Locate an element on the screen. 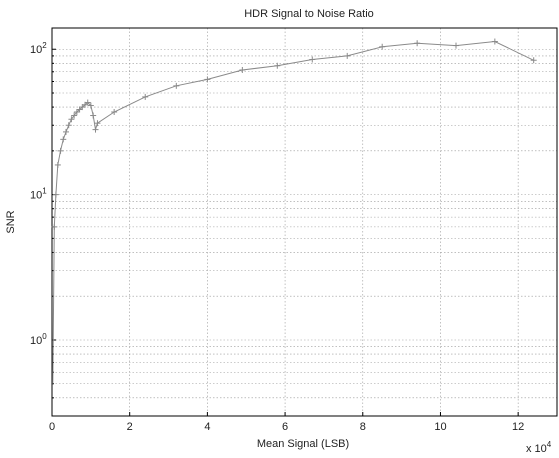  y-tick-label-exponent: 1 is located at coordinates (44, 191).